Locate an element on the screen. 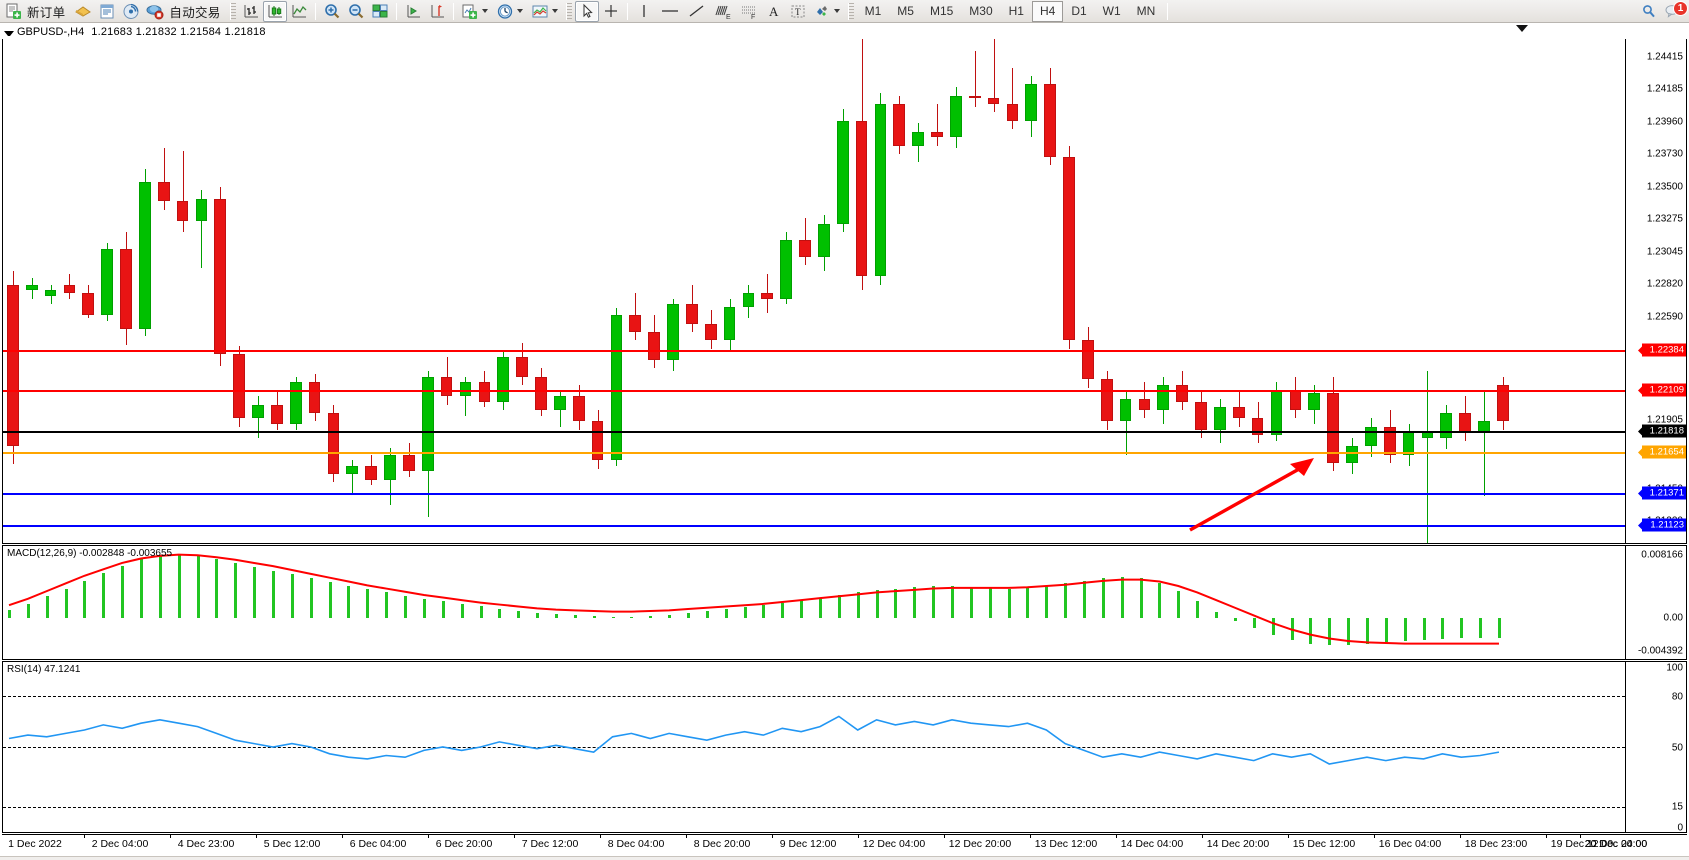 This screenshot has width=1689, height=860. price-tag-resistance-lower: 1.22109 is located at coordinates (1662, 390).